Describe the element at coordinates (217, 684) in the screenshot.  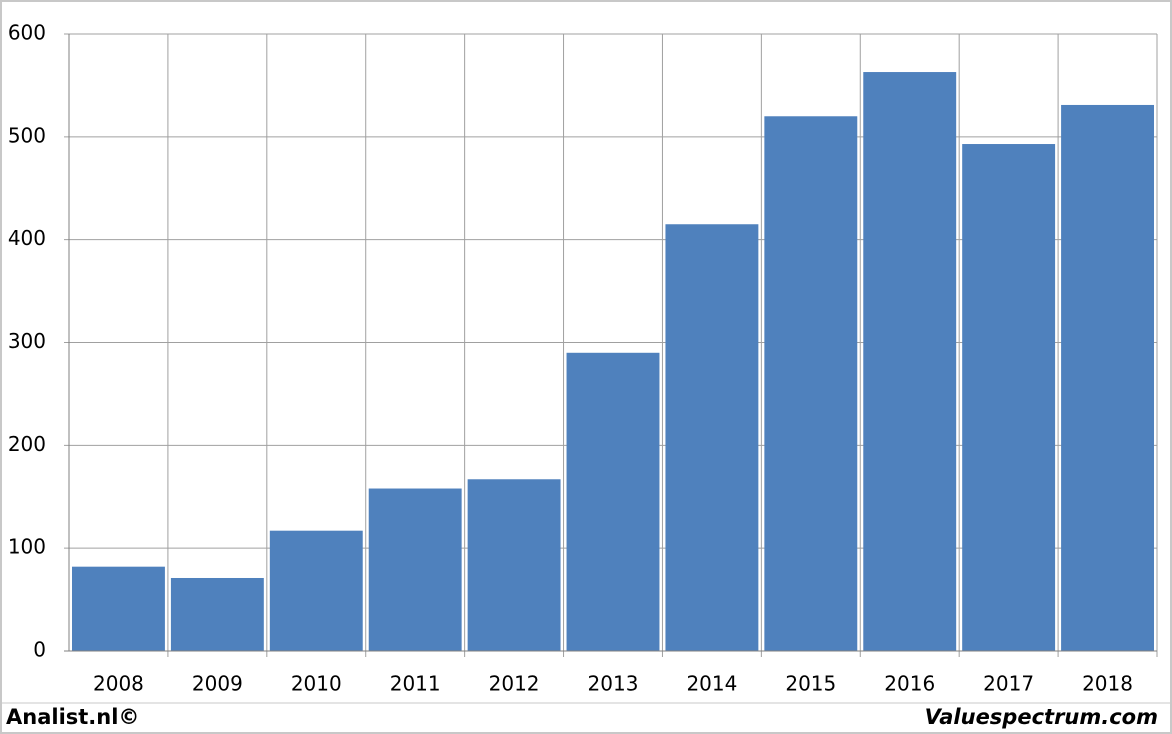
I see `x-tick-label: 2009` at that location.